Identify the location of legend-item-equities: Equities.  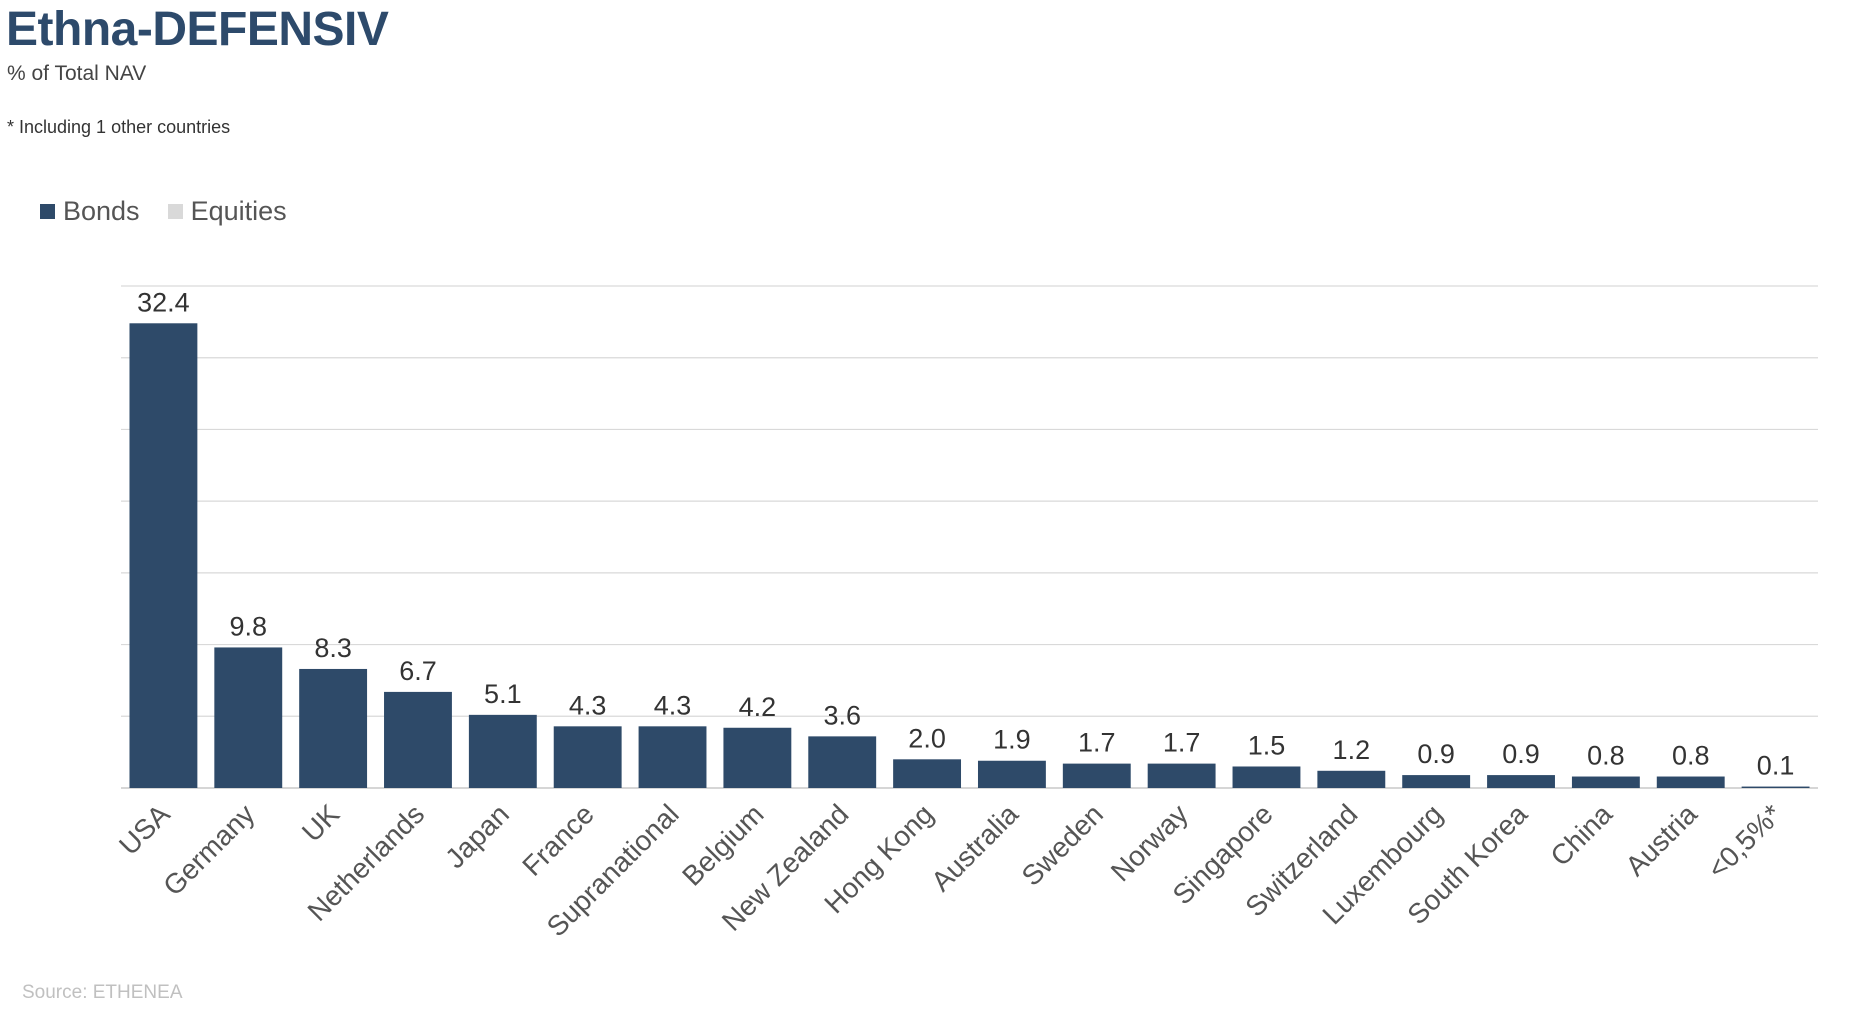
(227, 211).